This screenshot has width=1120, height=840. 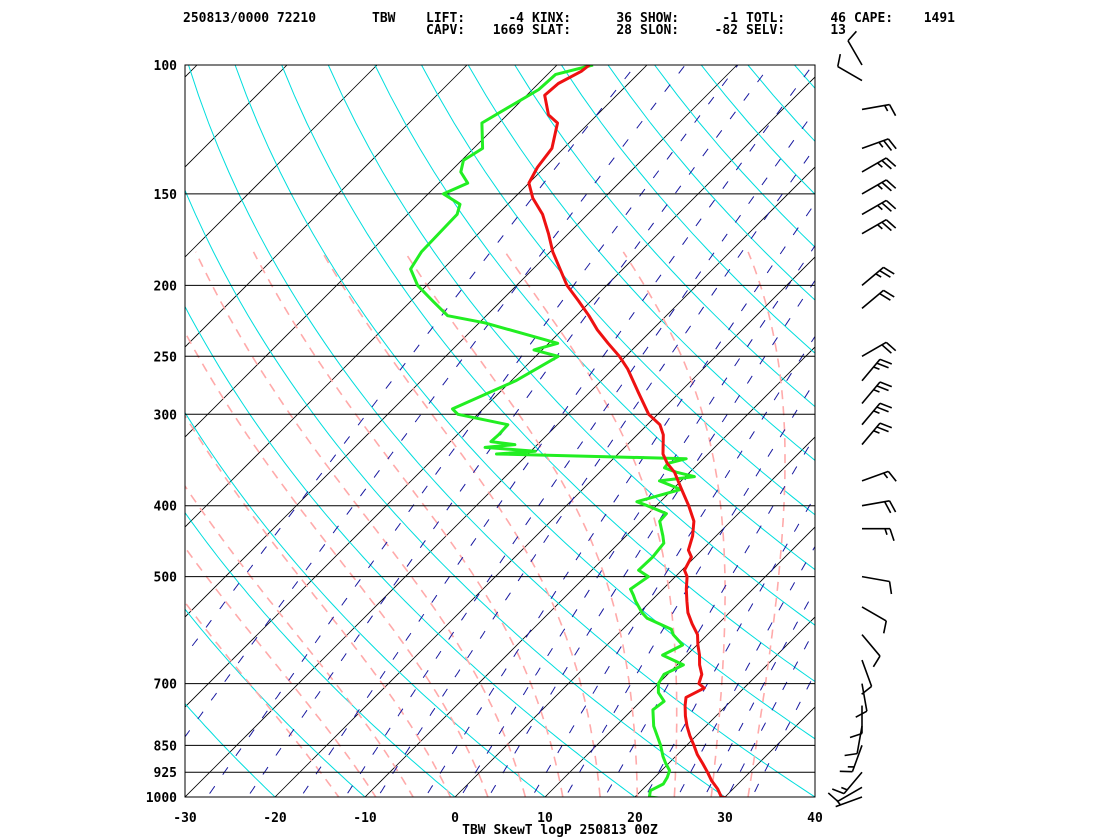 I want to click on pressure-tick-label: 1000, so click(x=161, y=798).